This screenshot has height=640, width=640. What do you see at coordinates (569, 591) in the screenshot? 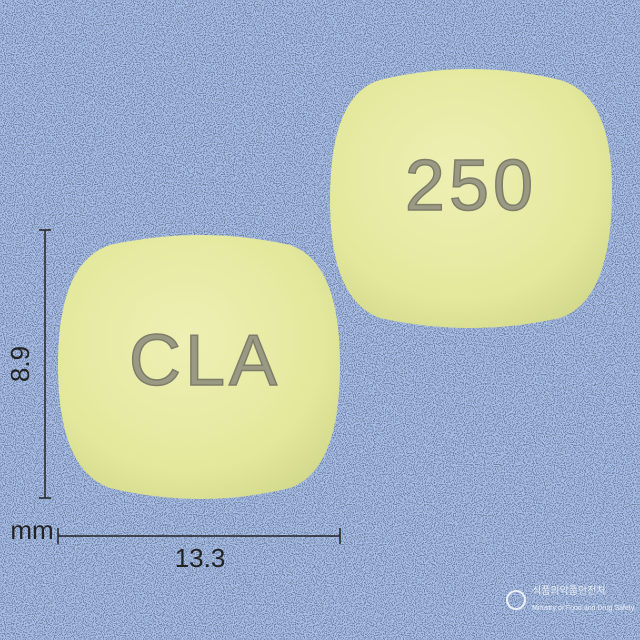
I see `watermark-korean: 식품의약품안전처` at bounding box center [569, 591].